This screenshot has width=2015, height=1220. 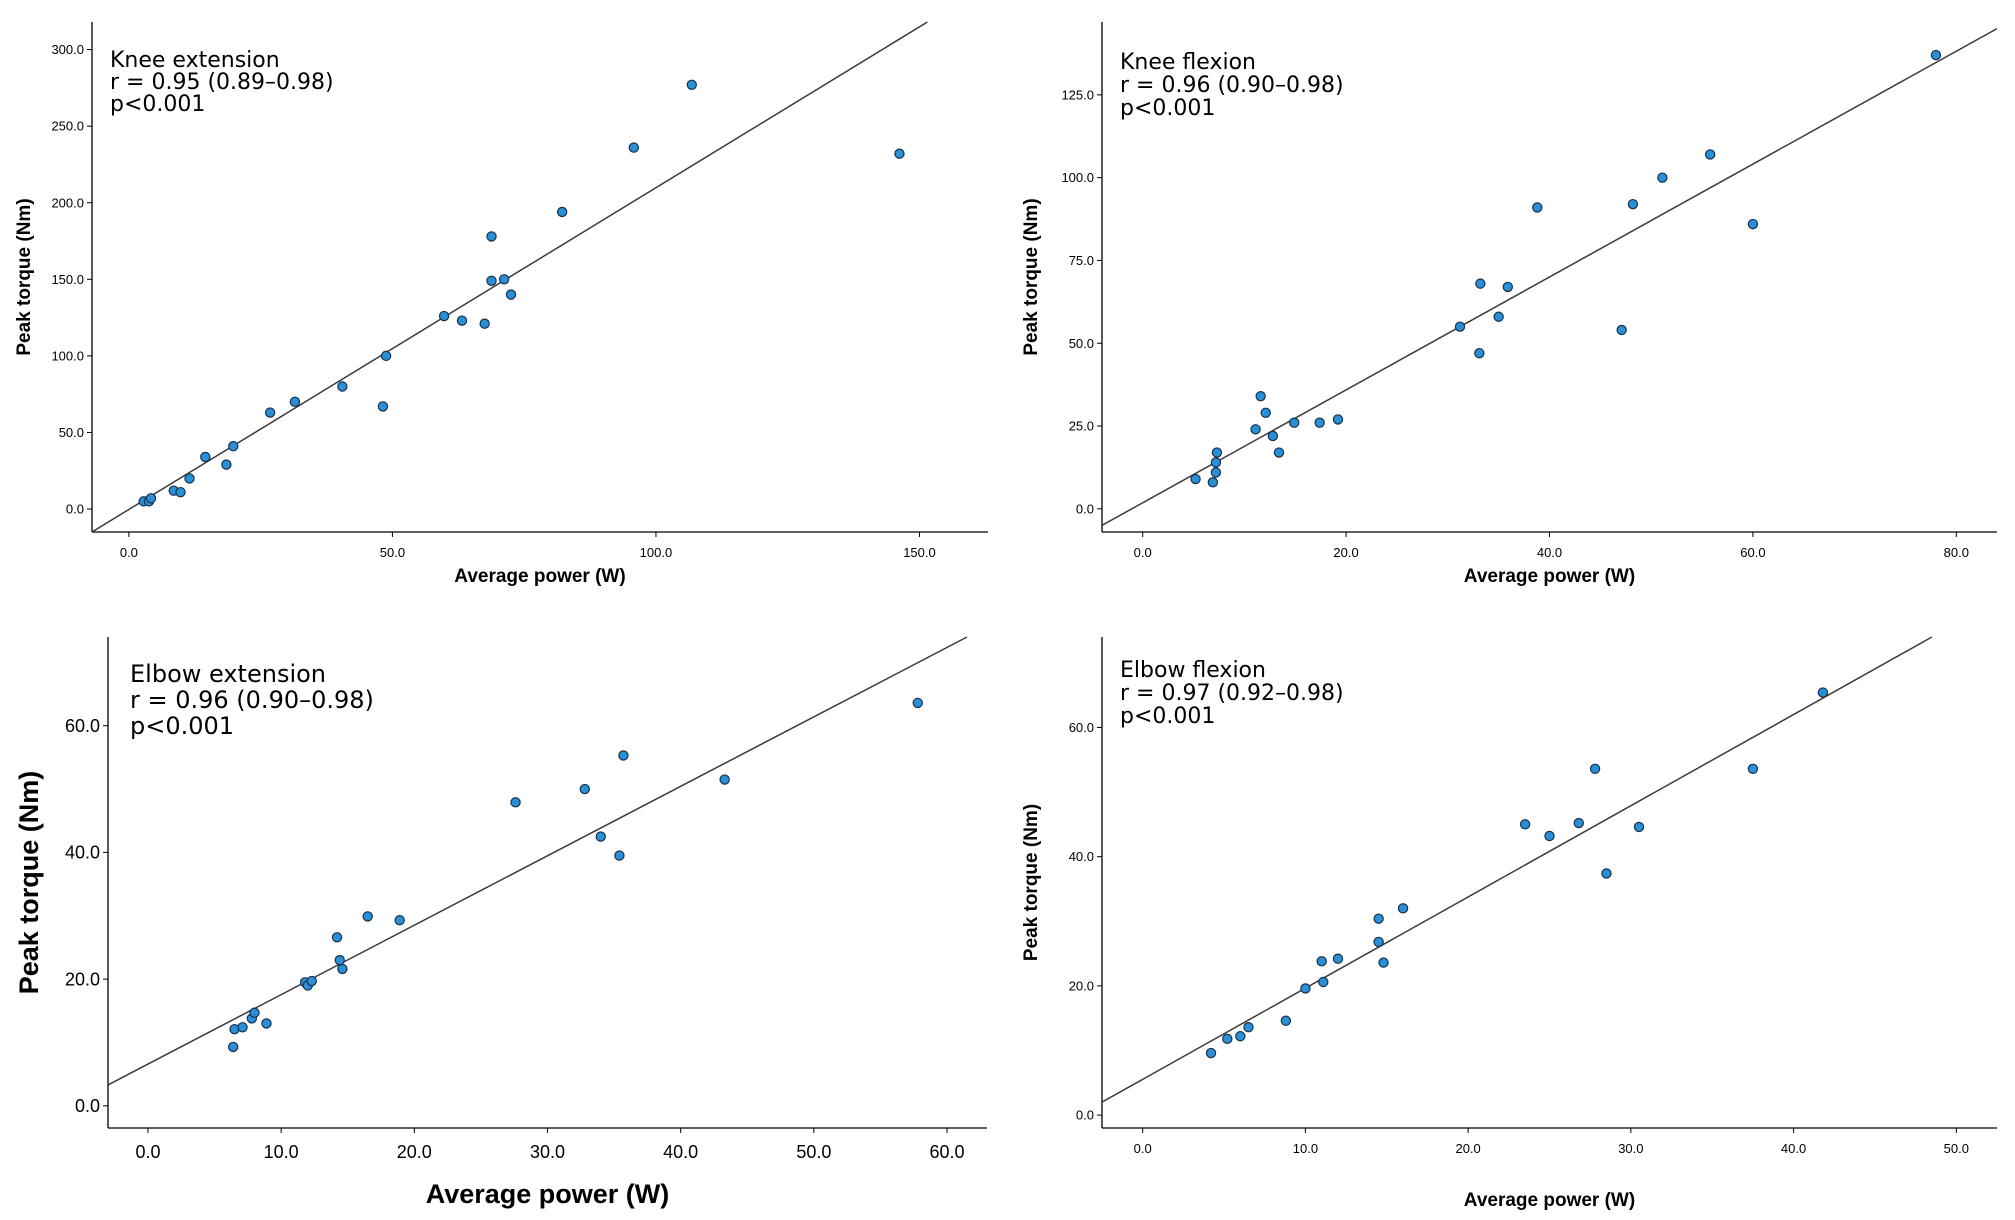 I want to click on y-tick-label: 50.0, so click(x=1081, y=343).